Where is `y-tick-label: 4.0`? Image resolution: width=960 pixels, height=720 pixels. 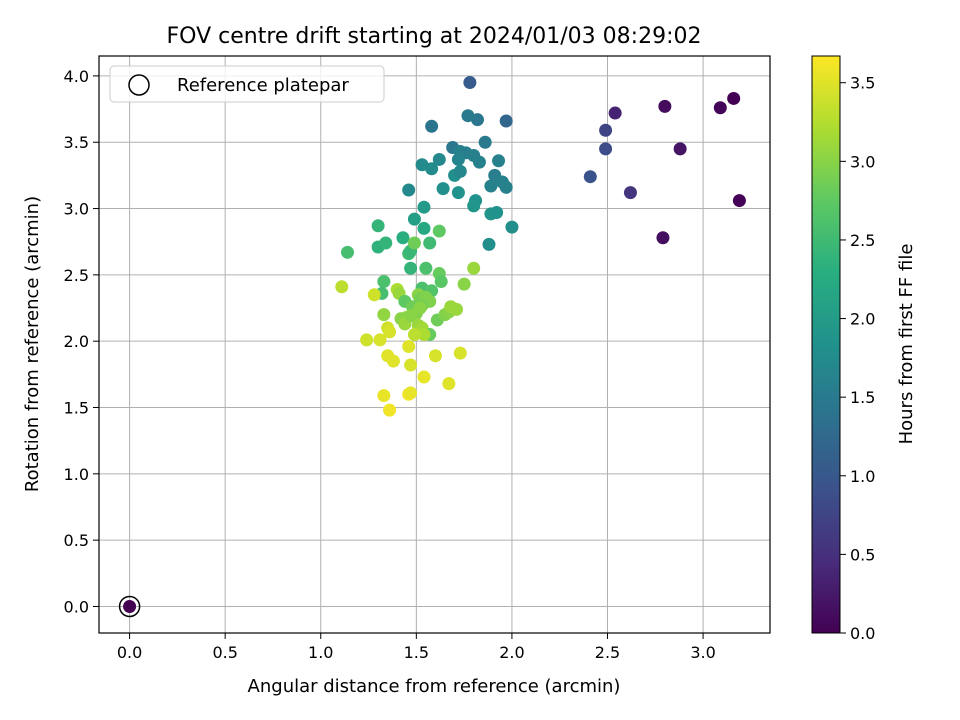 y-tick-label: 4.0 is located at coordinates (76, 76).